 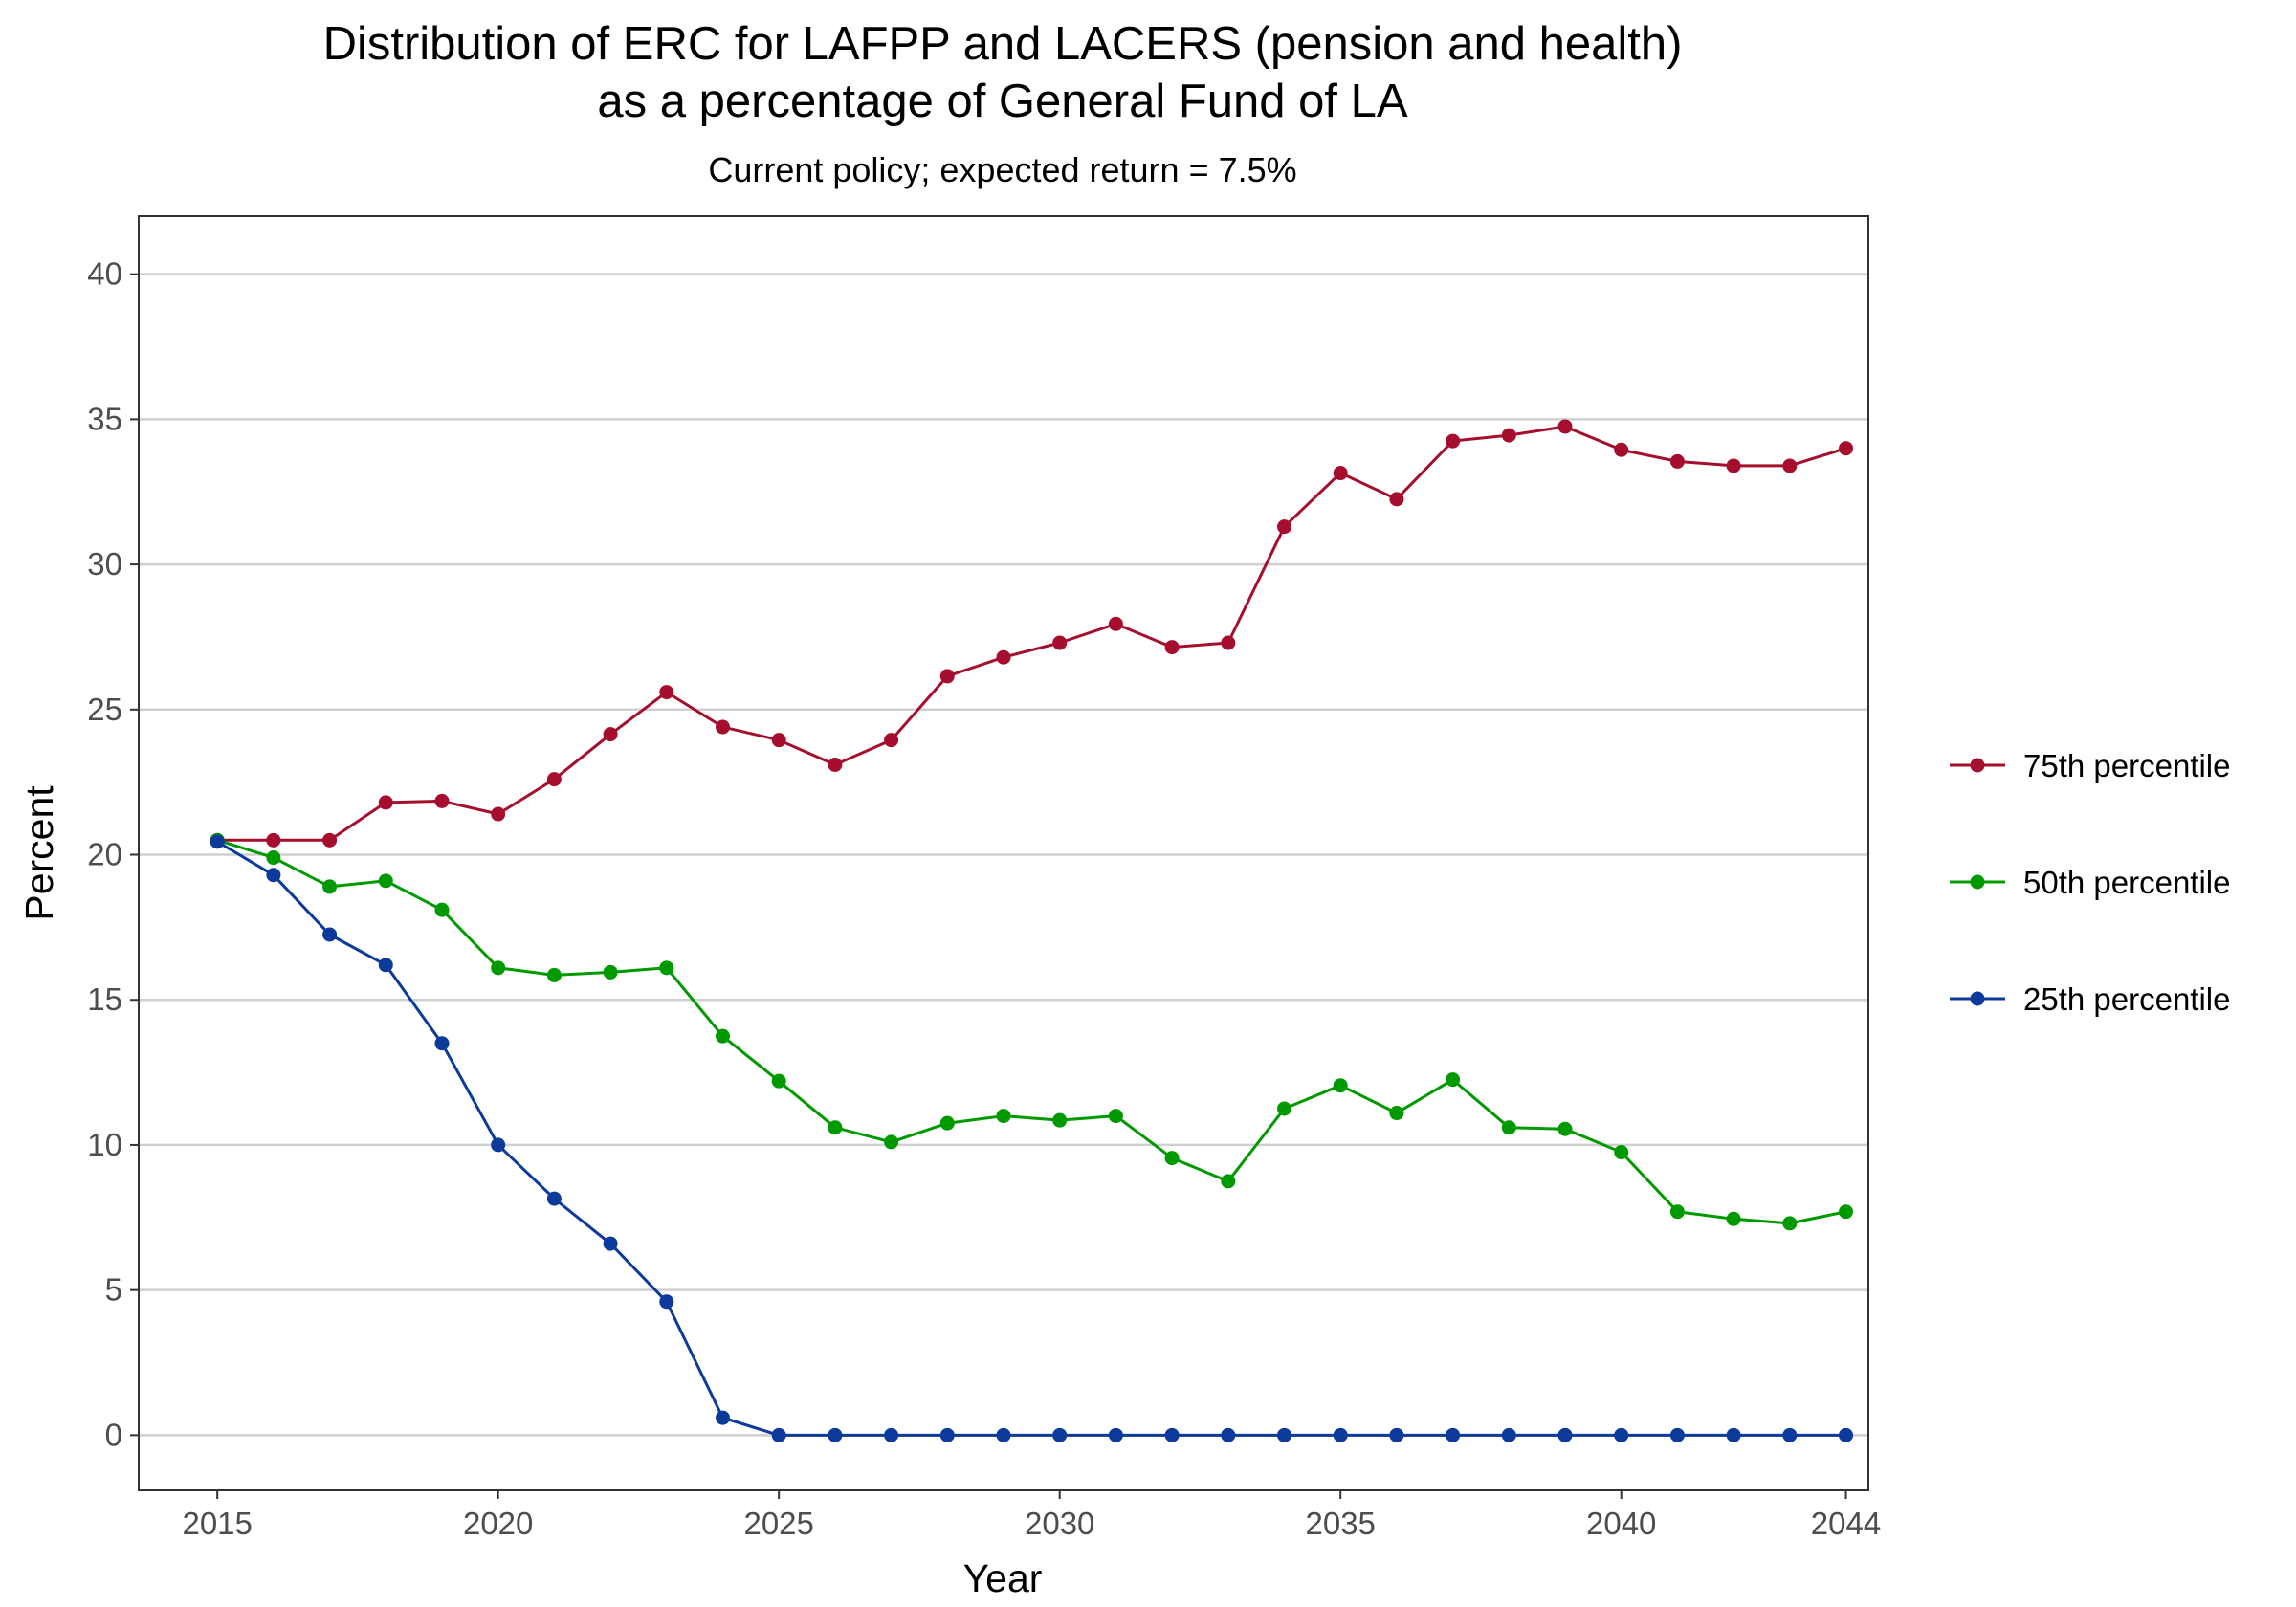 What do you see at coordinates (105, 854) in the screenshot?
I see `y-tick-label: 20` at bounding box center [105, 854].